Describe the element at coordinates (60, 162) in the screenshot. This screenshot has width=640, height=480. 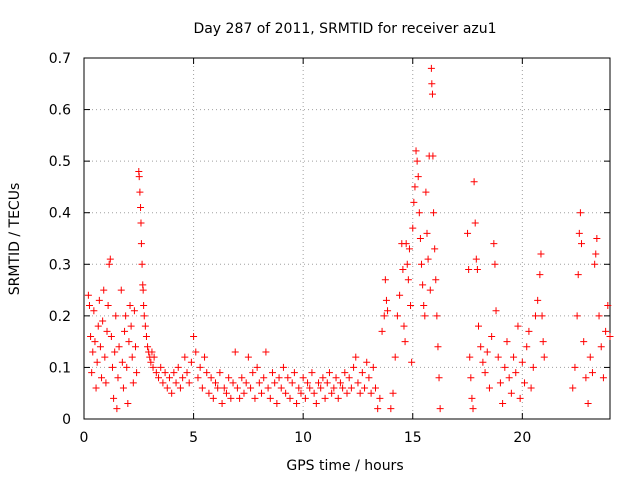
I see `y-tick-label: 0.5` at that location.